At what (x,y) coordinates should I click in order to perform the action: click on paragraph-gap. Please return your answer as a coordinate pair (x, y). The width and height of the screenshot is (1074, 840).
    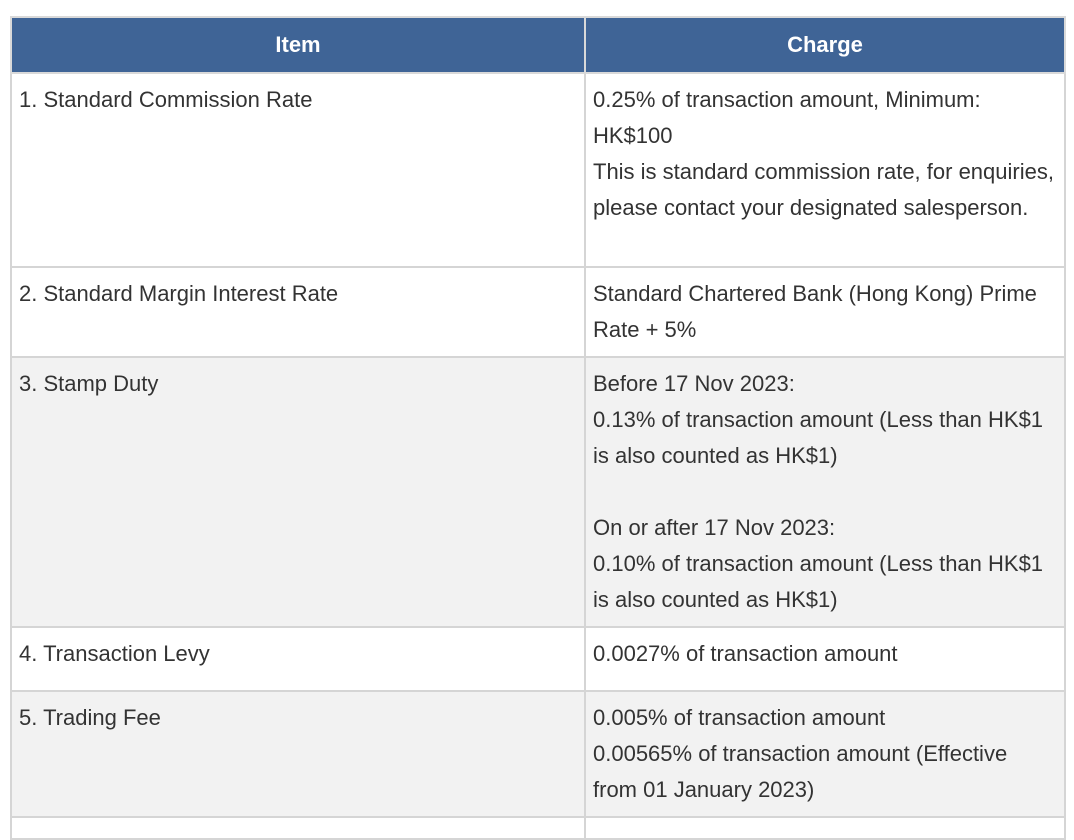
    Looking at the image, I should click on (825, 492).